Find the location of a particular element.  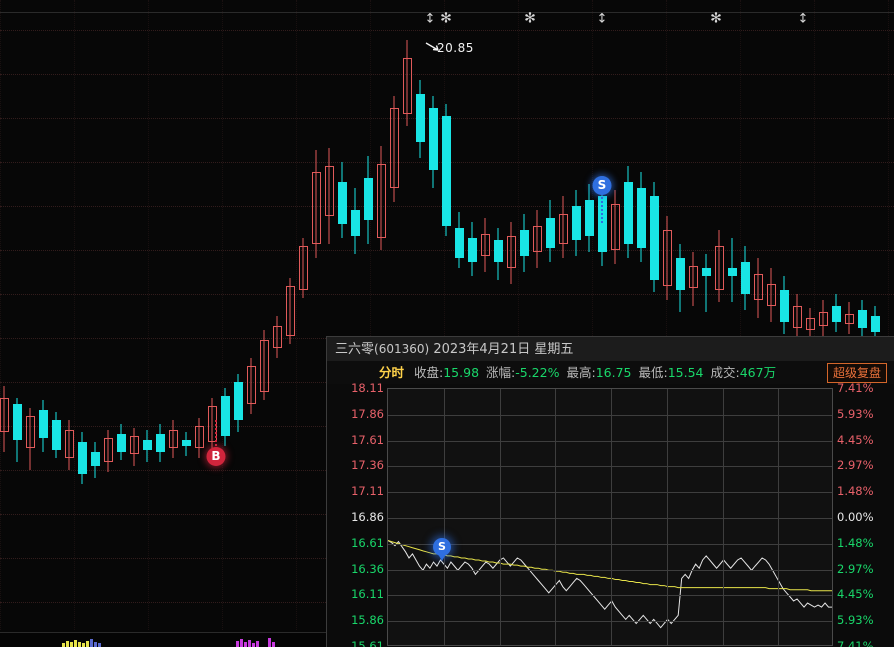

price-axis-label: 16.61 is located at coordinates (367, 542).